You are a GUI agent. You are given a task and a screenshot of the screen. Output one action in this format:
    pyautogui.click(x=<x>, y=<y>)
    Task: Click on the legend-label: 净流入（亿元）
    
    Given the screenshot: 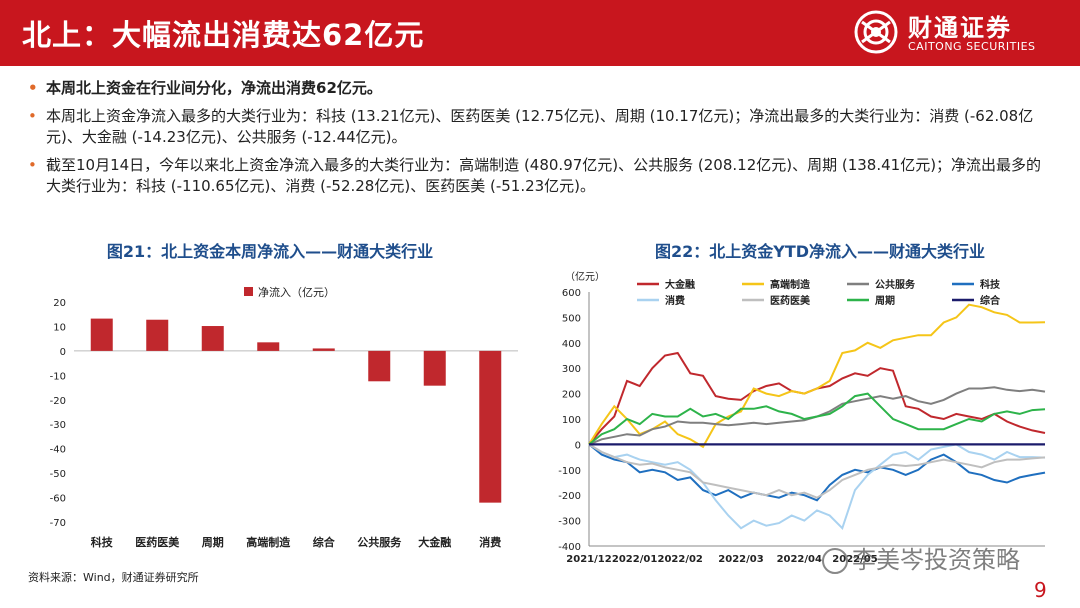 What is the action you would take?
    pyautogui.click(x=296, y=292)
    